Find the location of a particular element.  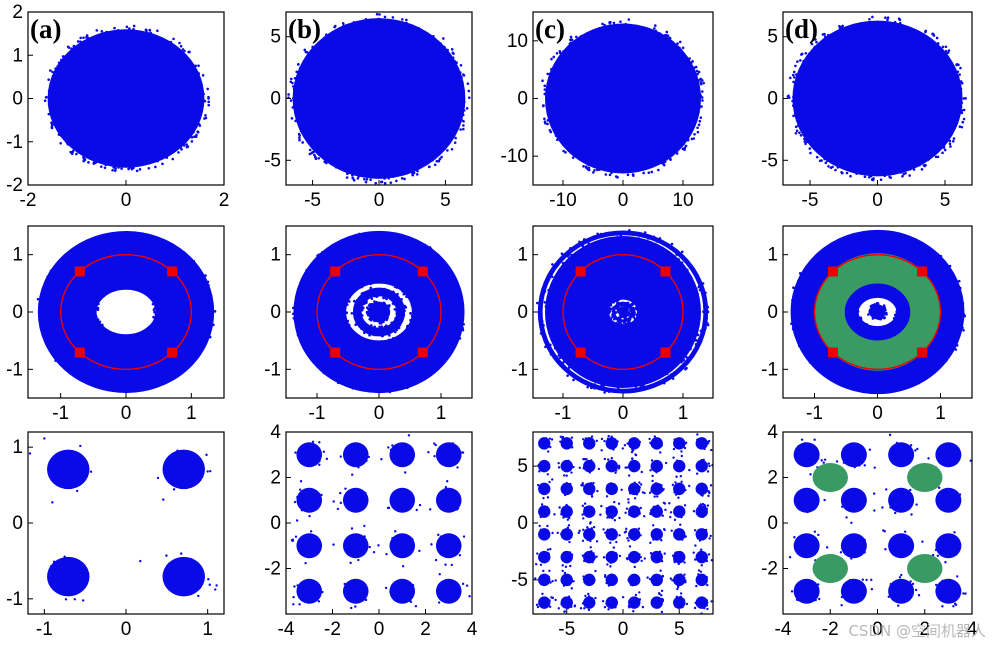

watermark: CSDN @空间机器人 is located at coordinates (917, 630).